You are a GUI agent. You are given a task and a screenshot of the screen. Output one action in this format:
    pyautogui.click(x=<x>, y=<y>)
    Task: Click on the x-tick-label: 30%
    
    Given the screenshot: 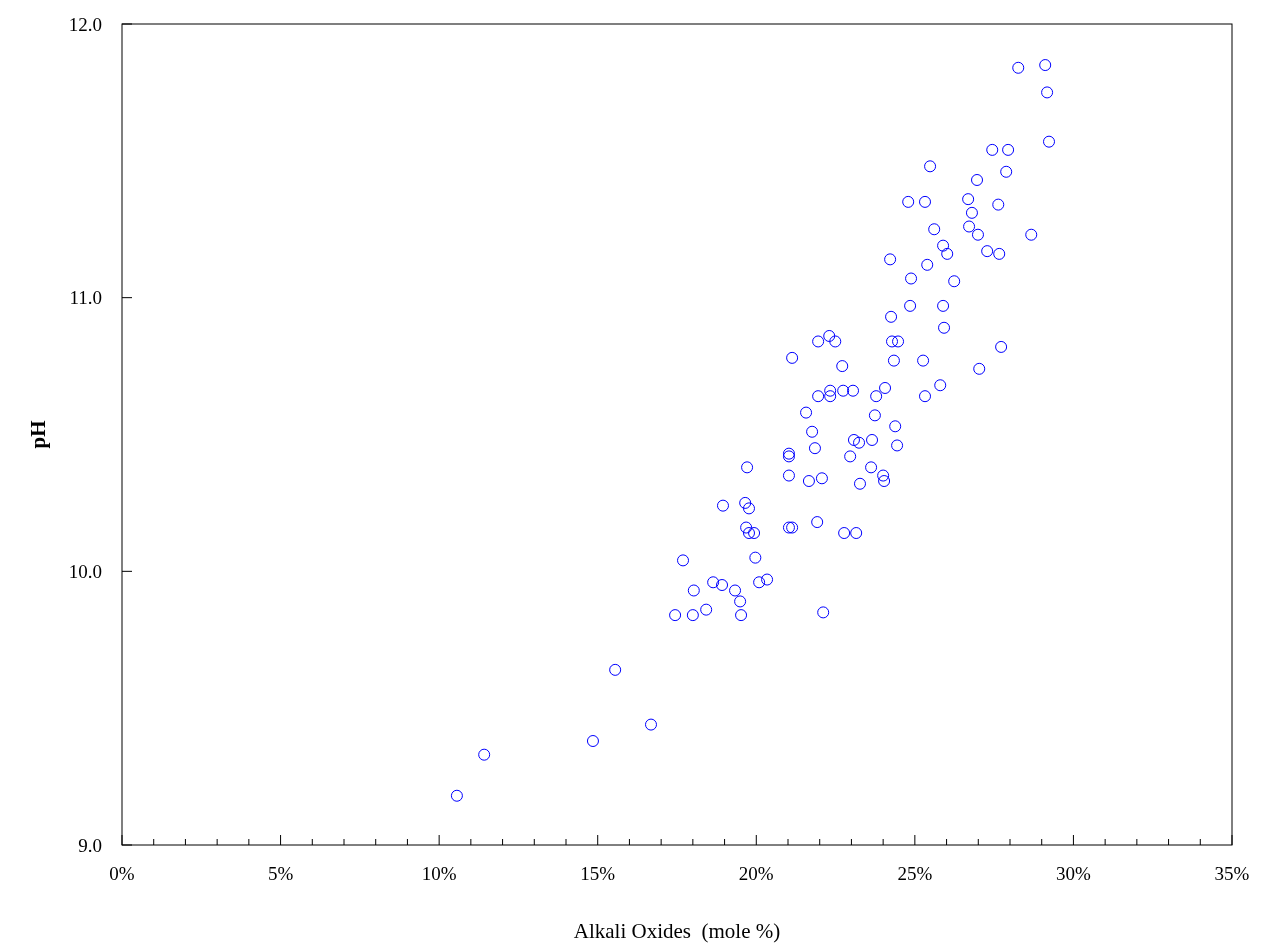 What is the action you would take?
    pyautogui.click(x=1074, y=873)
    